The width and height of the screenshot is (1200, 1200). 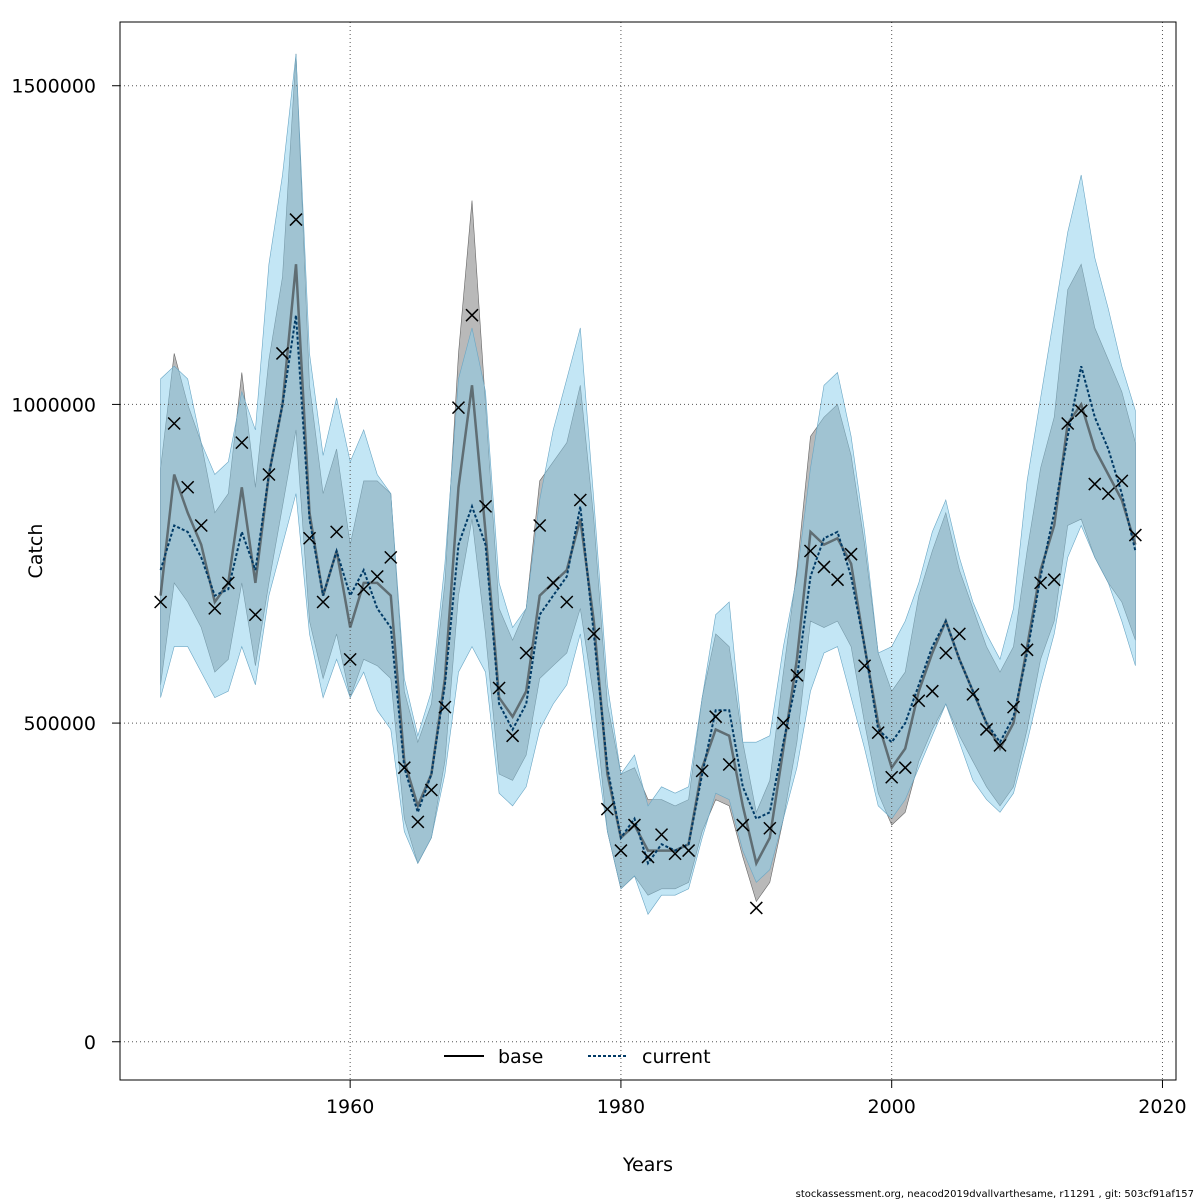 What do you see at coordinates (838, 580) in the screenshot?
I see `observed-point-1996` at bounding box center [838, 580].